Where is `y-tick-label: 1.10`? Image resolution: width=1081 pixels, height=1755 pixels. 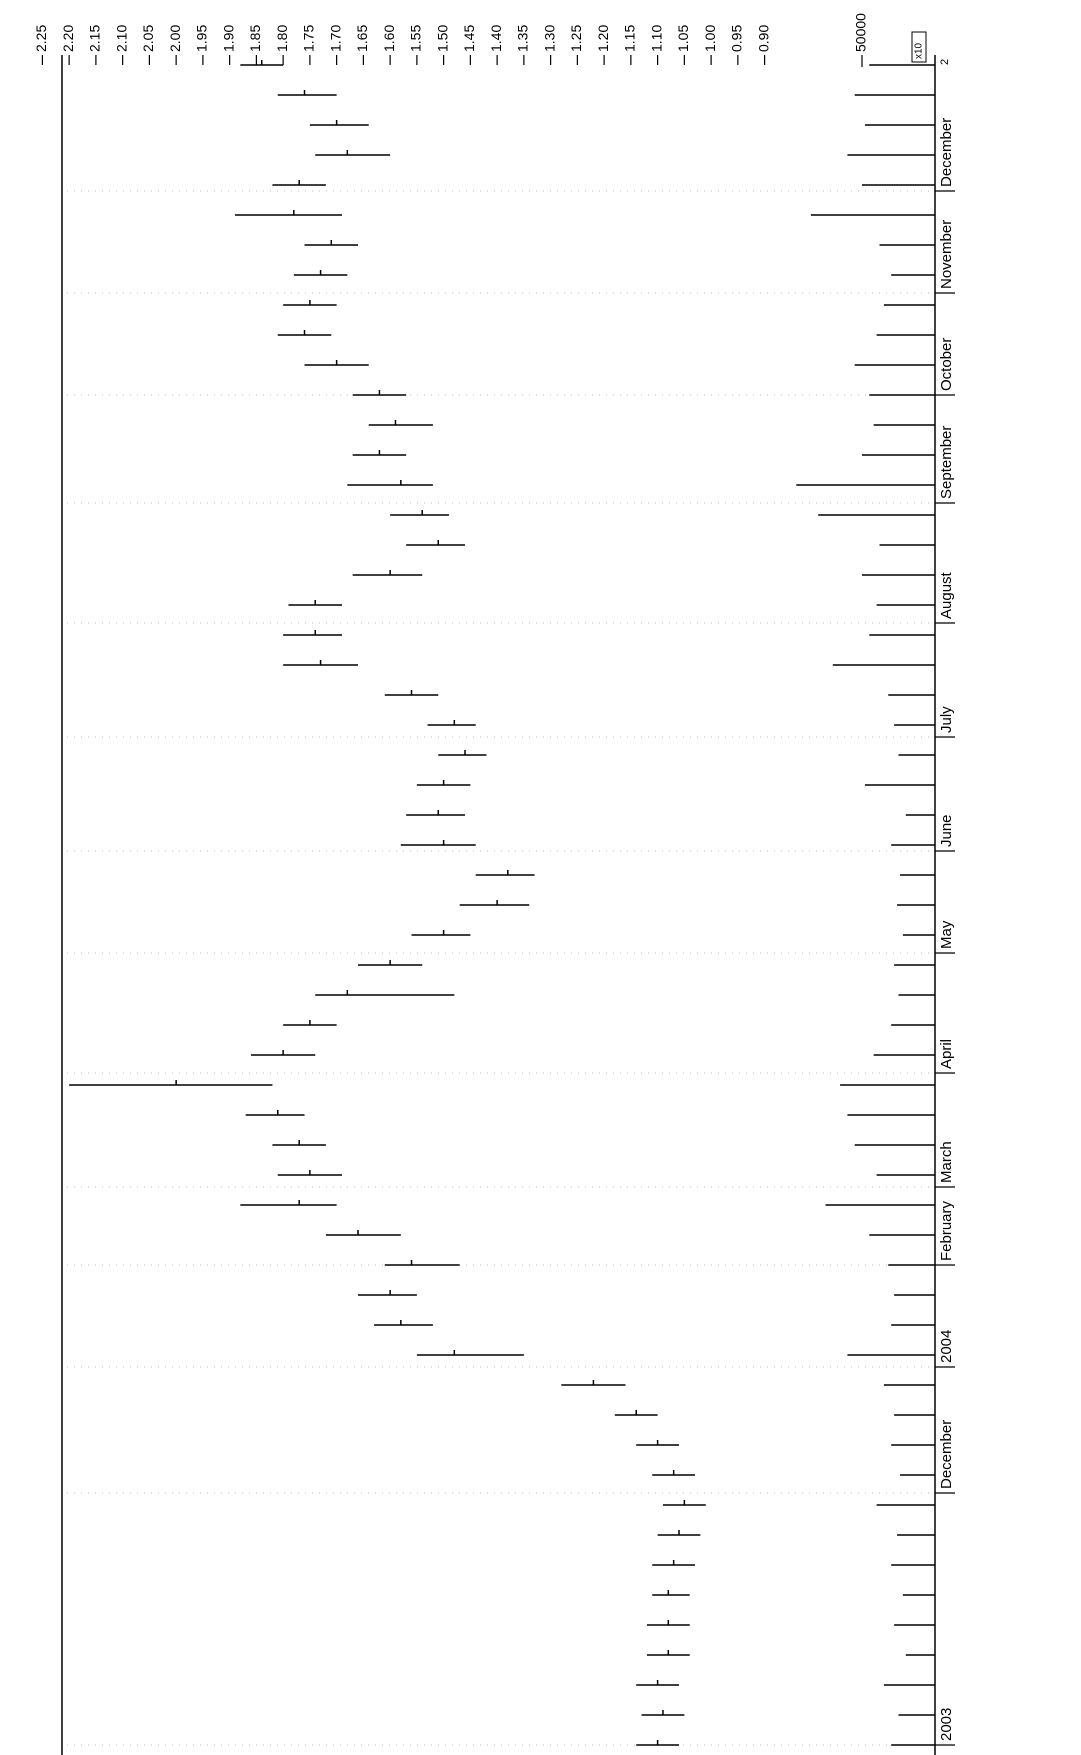 y-tick-label: 1.10 is located at coordinates (656, 38).